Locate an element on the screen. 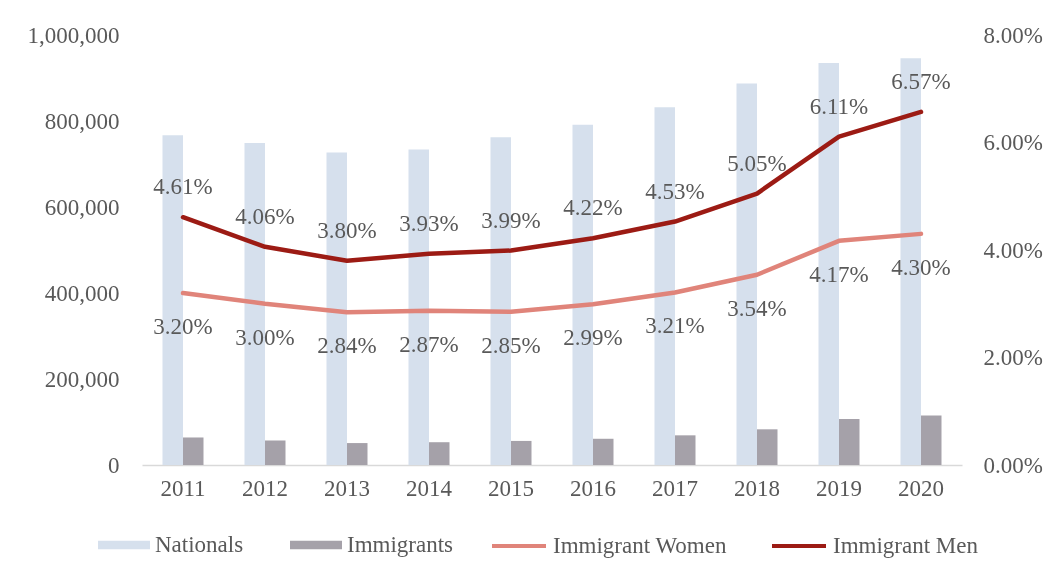  data-label: 2.87% is located at coordinates (429, 344).